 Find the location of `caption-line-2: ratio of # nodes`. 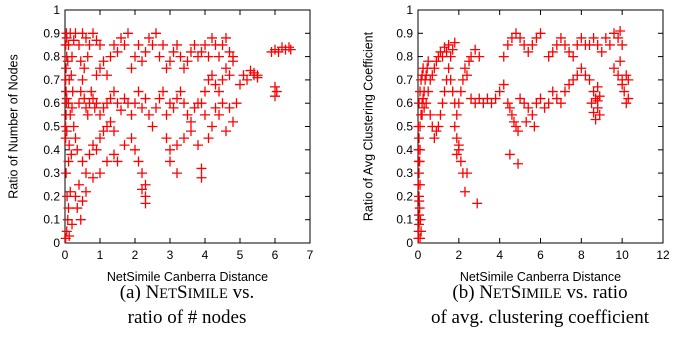

caption-line-2: ratio of # nodes is located at coordinates (187, 317).